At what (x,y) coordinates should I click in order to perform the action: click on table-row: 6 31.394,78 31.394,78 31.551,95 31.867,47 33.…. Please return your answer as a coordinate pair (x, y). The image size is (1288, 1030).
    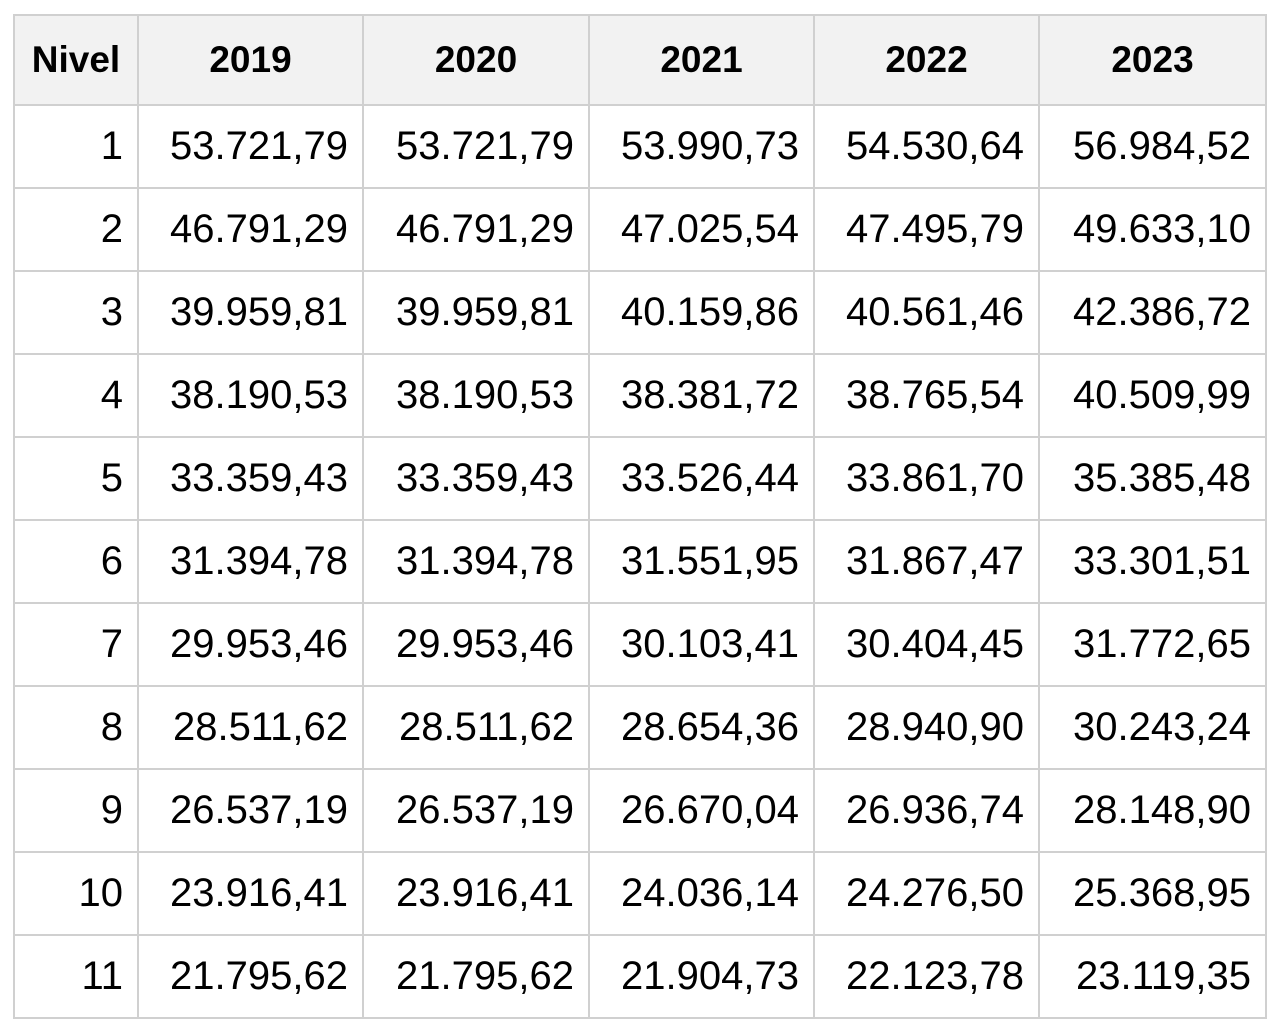
    Looking at the image, I should click on (640, 561).